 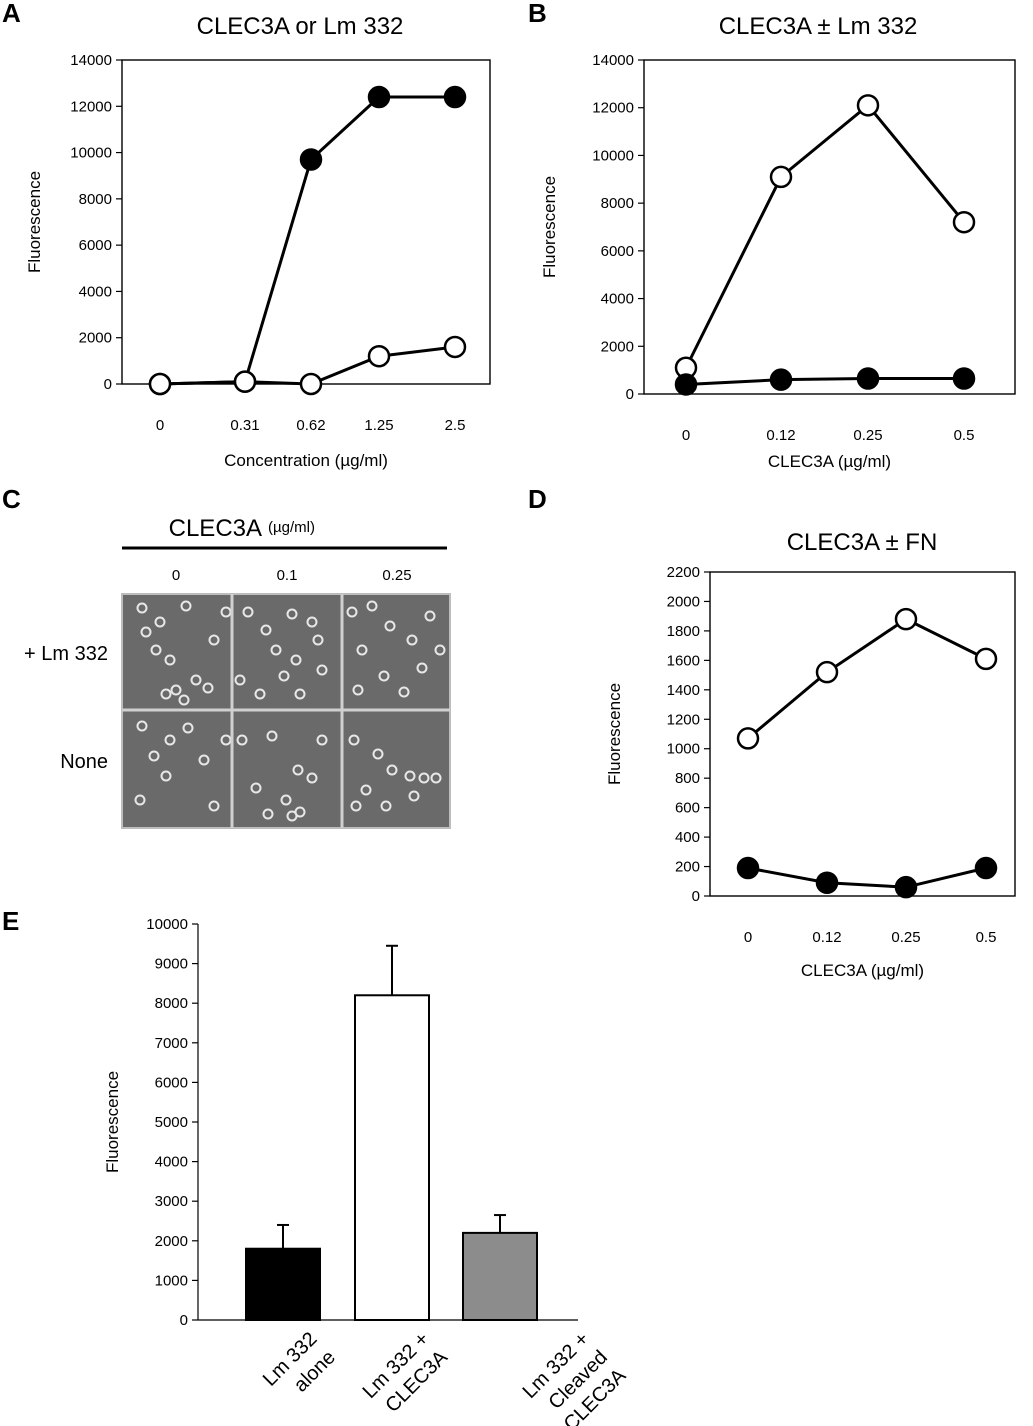 I want to click on panel-letter-a: A, so click(x=11, y=14).